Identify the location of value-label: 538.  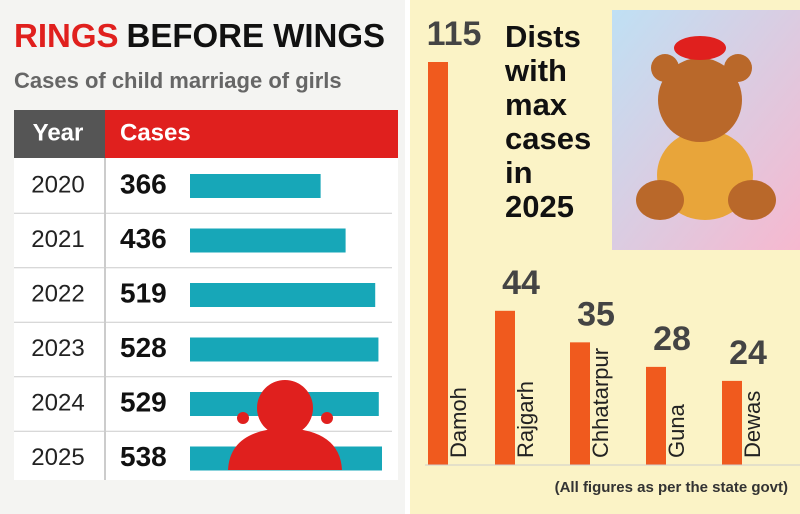
(143, 456).